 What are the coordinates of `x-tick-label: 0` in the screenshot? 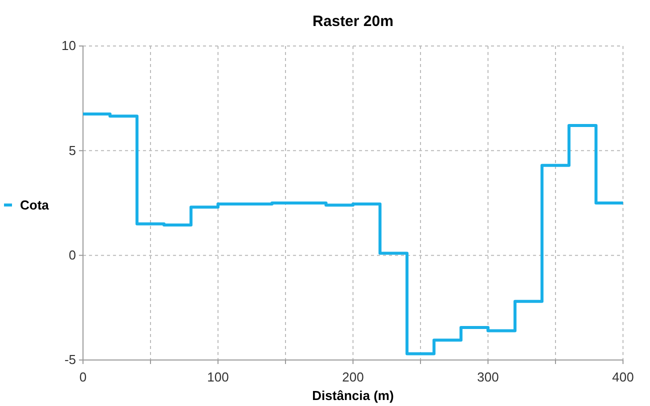 It's located at (83, 376).